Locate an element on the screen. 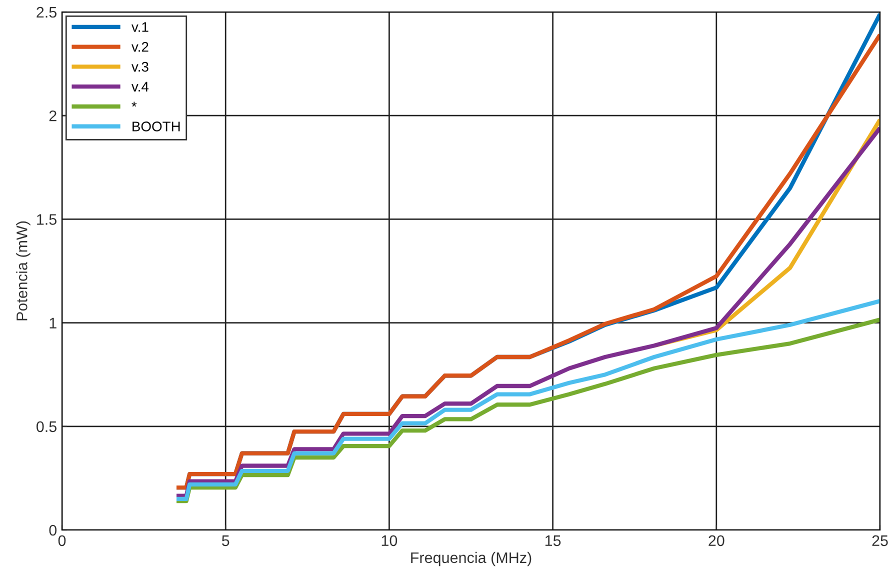  legend-label: * is located at coordinates (134, 104).